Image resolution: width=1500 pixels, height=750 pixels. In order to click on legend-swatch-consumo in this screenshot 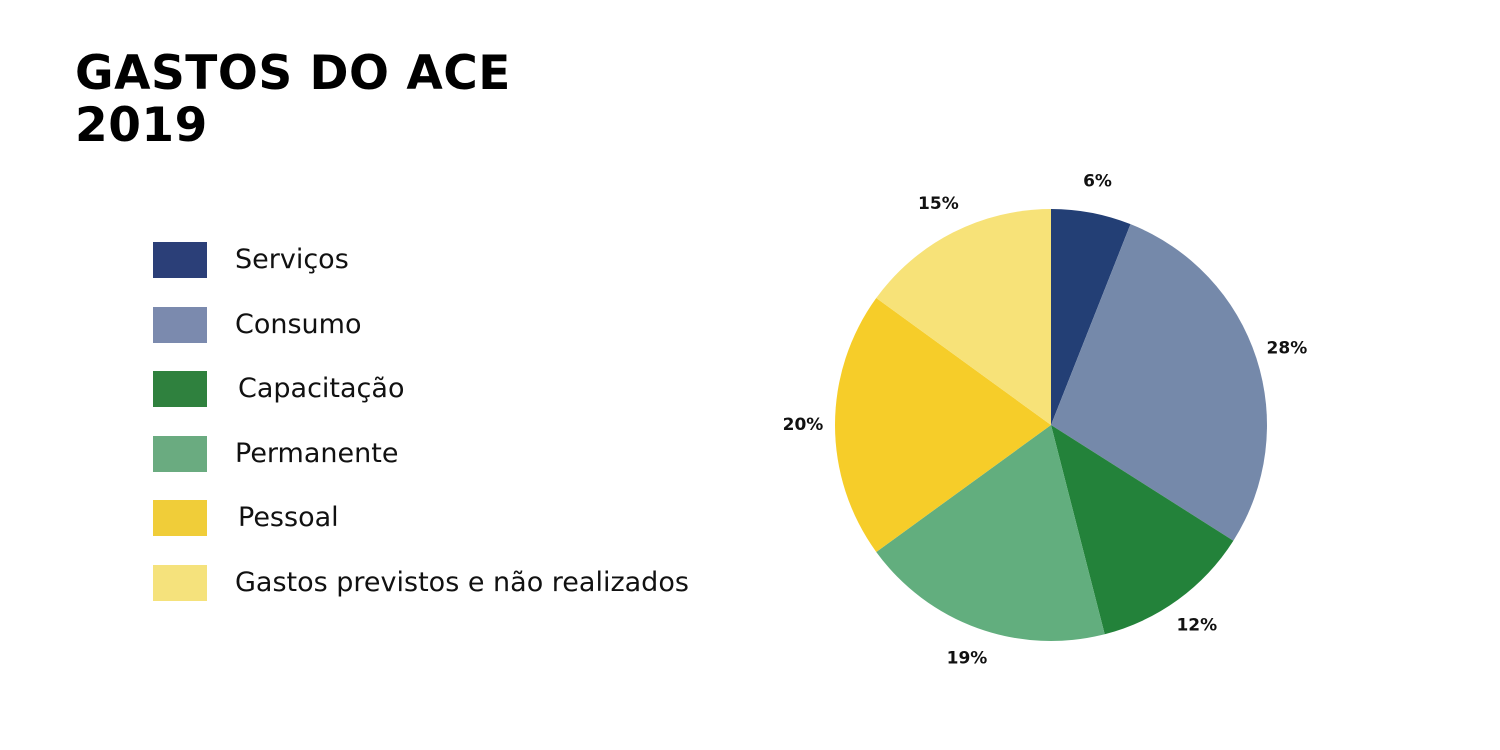, I will do `click(180, 325)`.